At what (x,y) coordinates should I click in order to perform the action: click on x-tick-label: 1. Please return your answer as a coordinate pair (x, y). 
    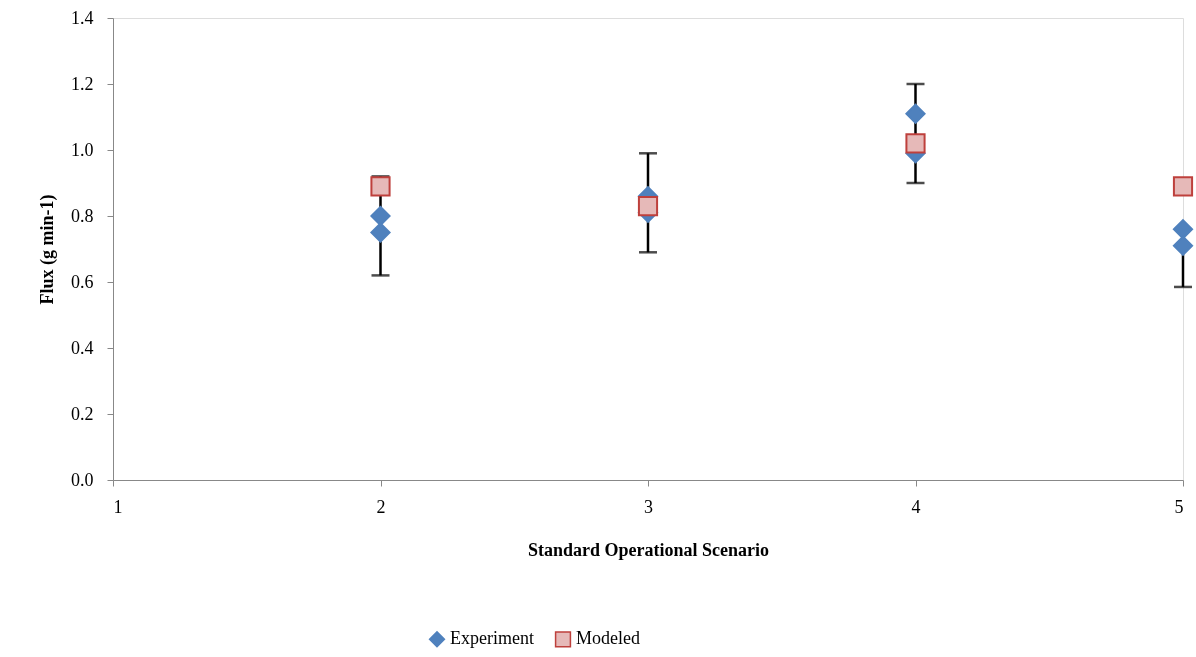
    Looking at the image, I should click on (118, 506).